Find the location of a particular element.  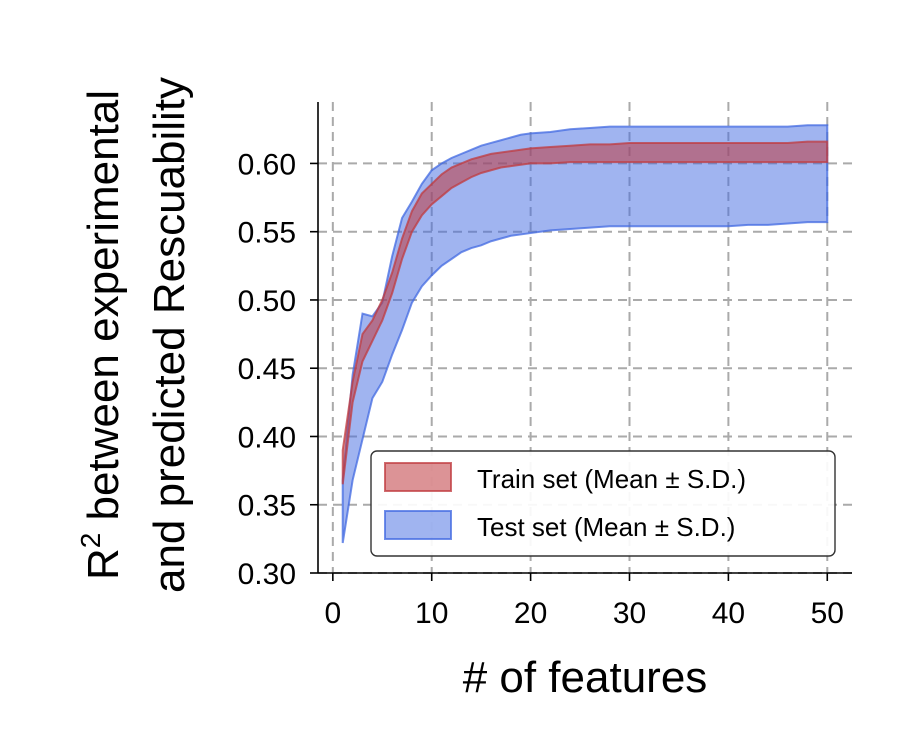

x-tick-label-5: 50 is located at coordinates (827, 613).